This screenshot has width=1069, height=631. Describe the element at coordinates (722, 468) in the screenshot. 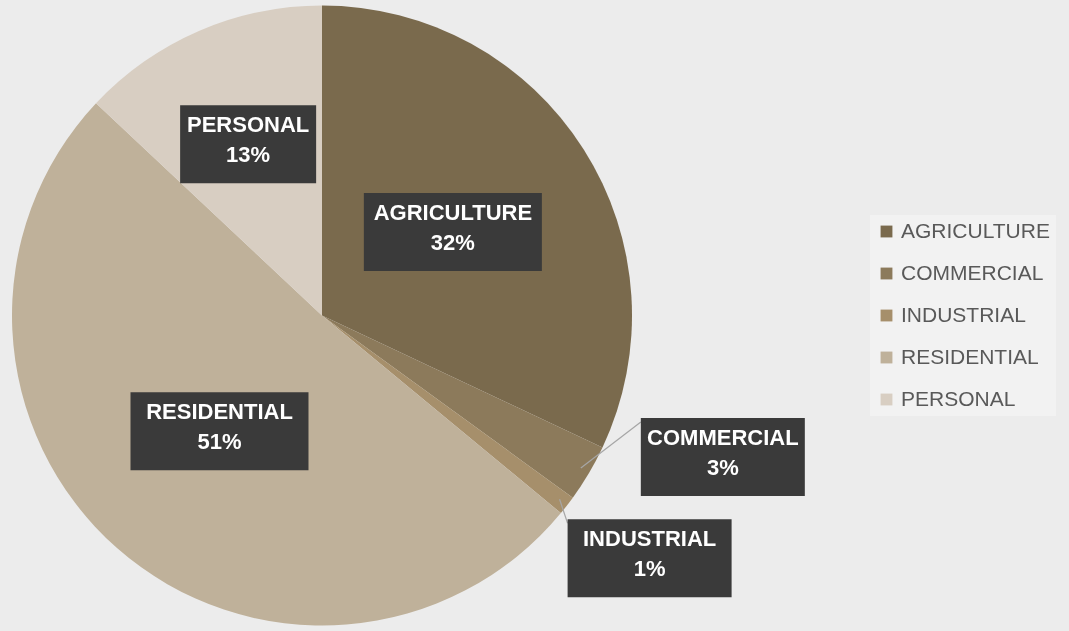

I see `data-label: 3%` at that location.